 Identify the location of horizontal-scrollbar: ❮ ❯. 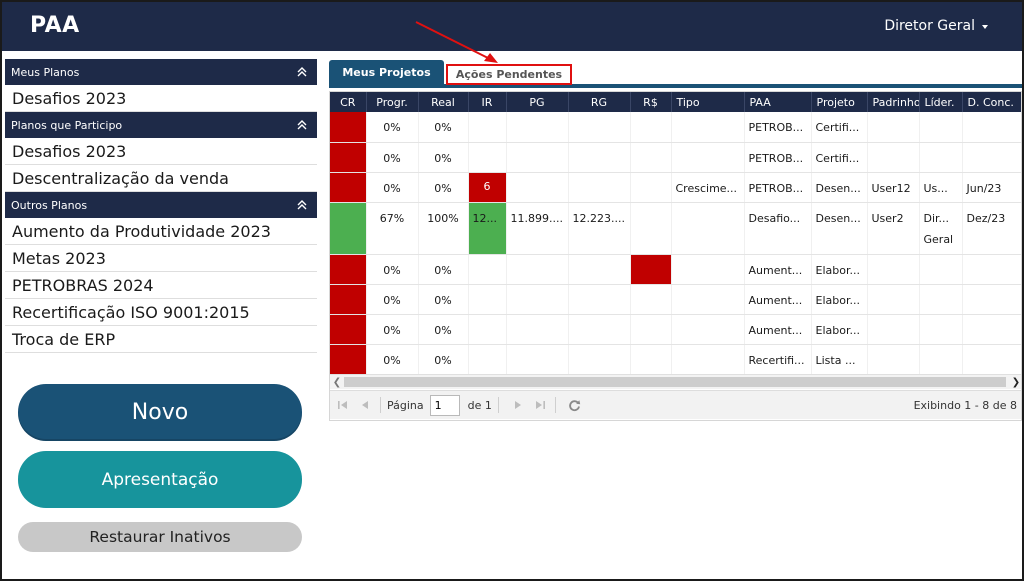
(675, 381).